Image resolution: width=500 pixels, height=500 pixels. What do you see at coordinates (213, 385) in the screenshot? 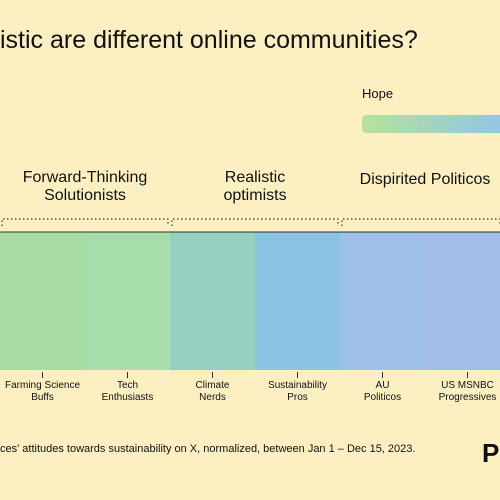
I see `category-label: Climate` at bounding box center [213, 385].